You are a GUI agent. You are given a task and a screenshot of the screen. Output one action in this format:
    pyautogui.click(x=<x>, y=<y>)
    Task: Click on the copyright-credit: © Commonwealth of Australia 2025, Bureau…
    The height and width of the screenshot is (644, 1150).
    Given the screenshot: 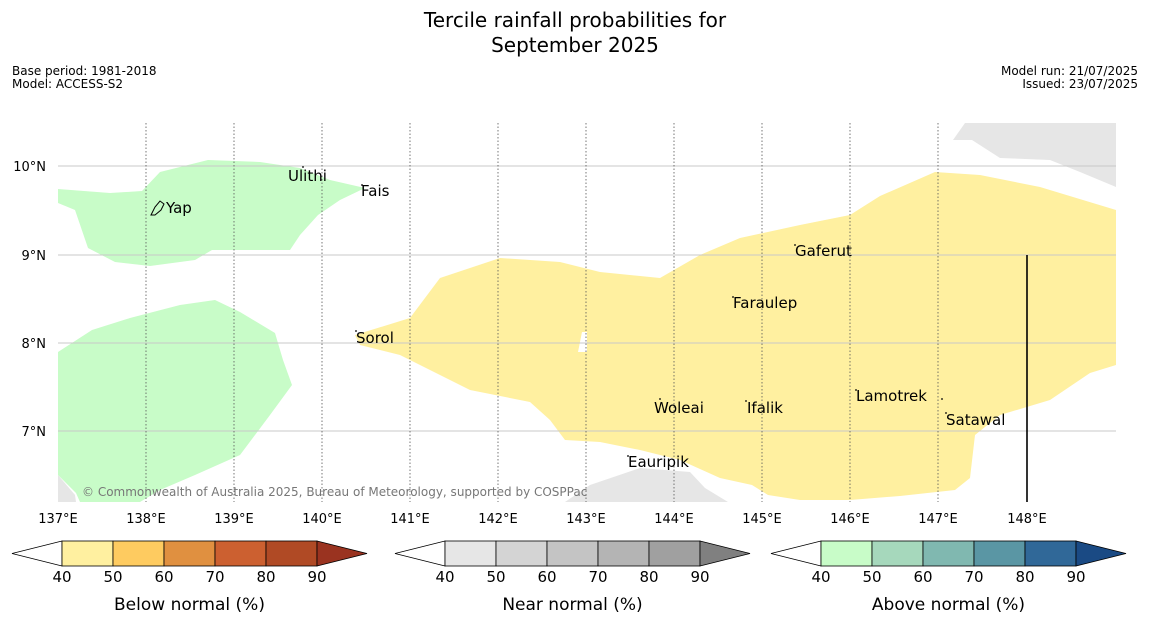 What is the action you would take?
    pyautogui.click(x=334, y=492)
    